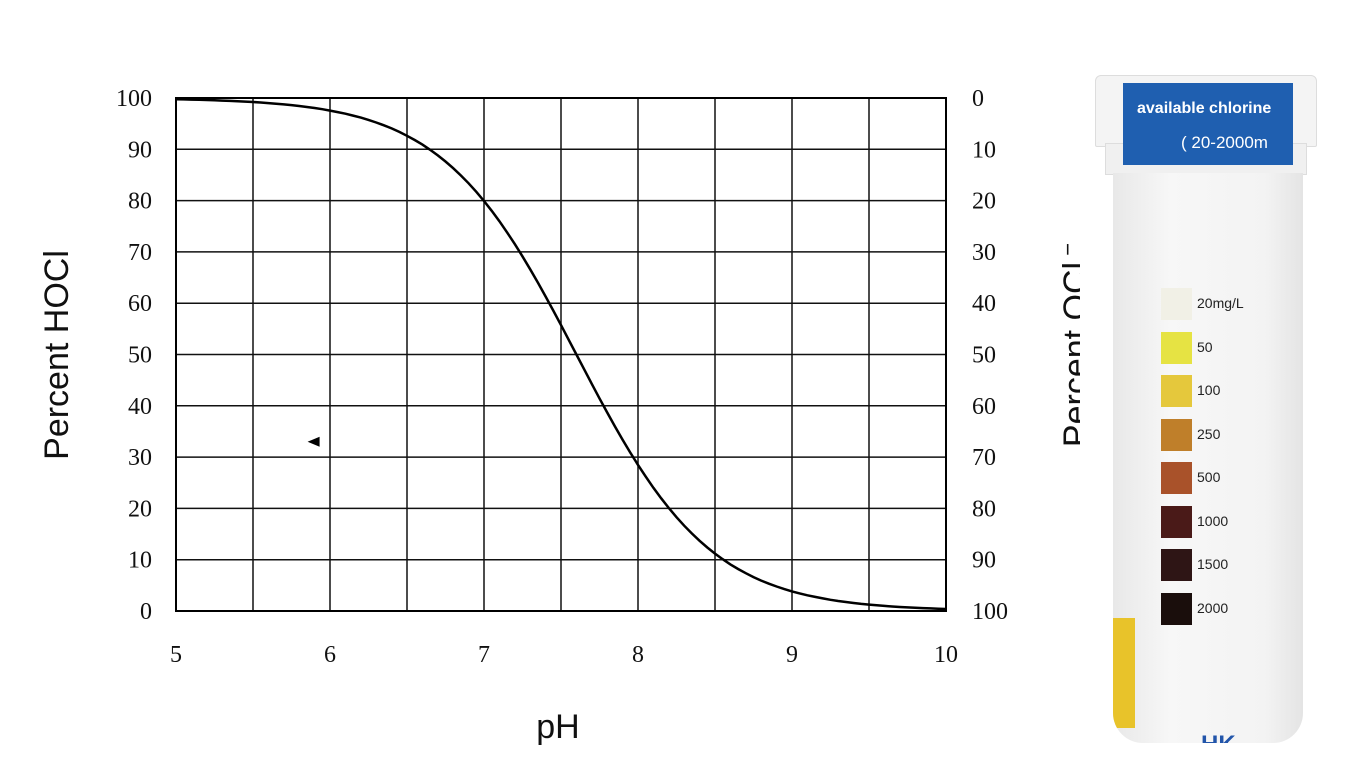 The image size is (1359, 768). What do you see at coordinates (1209, 390) in the screenshot?
I see `swatch-label: 100` at bounding box center [1209, 390].